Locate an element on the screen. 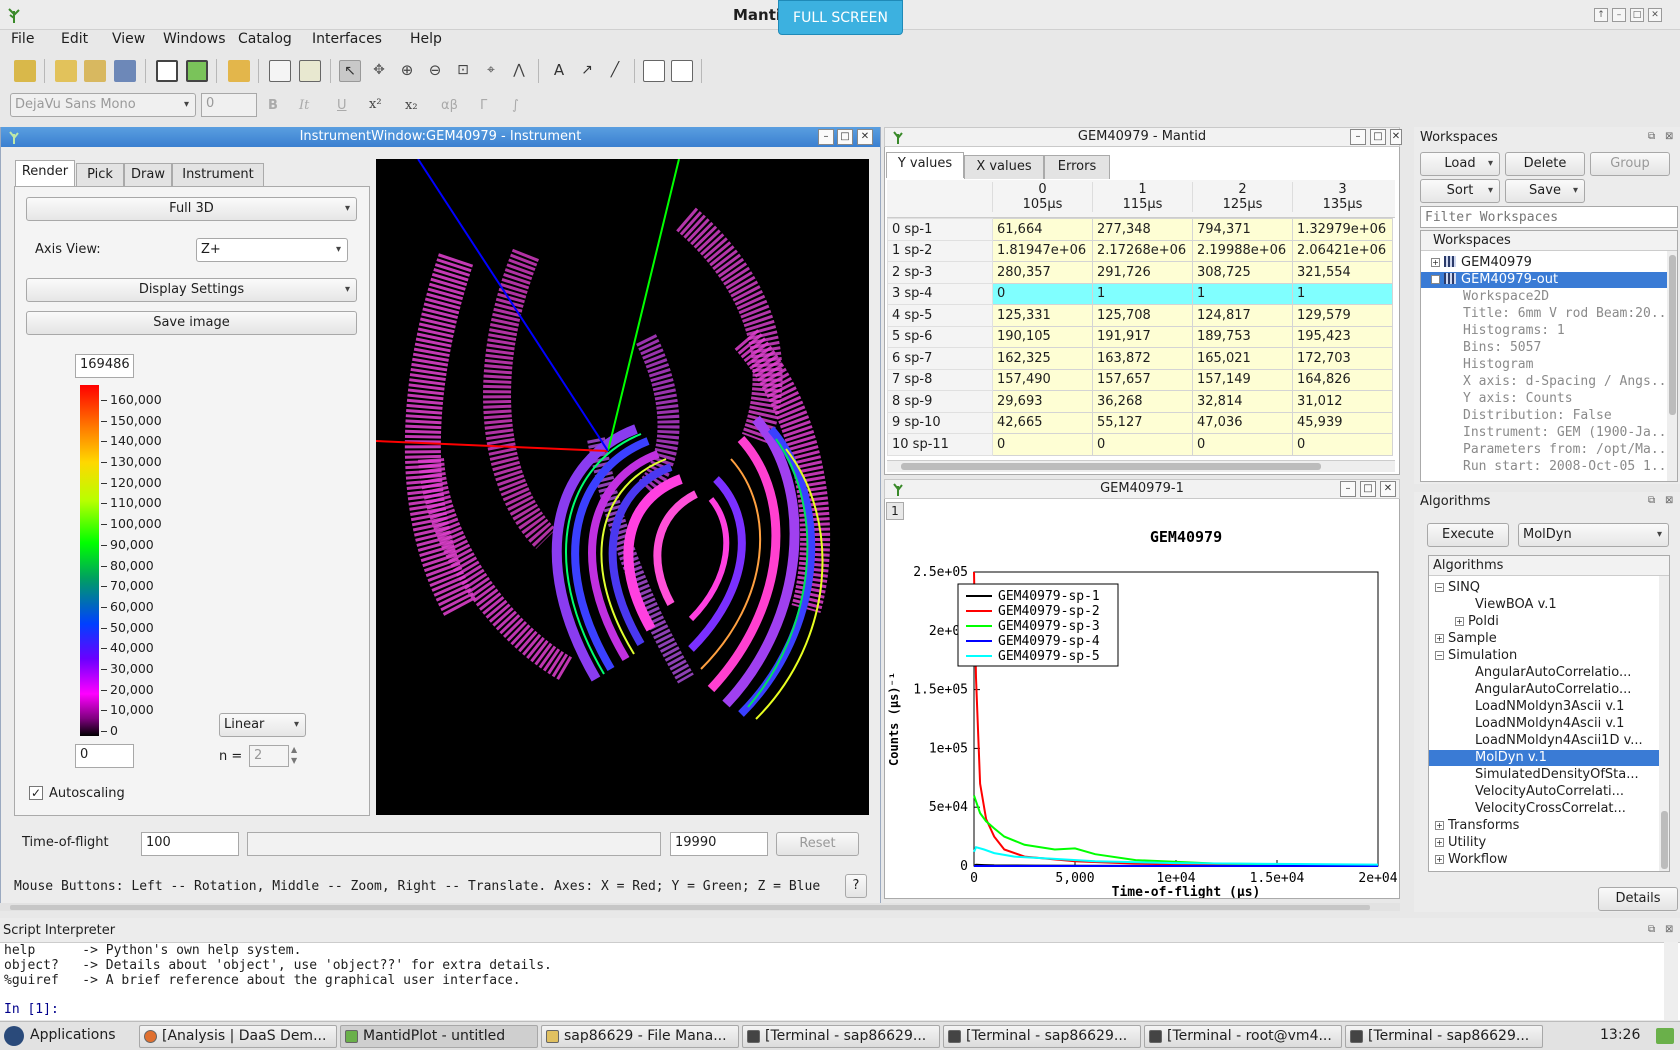 The width and height of the screenshot is (1680, 1050). italic-button: It is located at coordinates (304, 105).